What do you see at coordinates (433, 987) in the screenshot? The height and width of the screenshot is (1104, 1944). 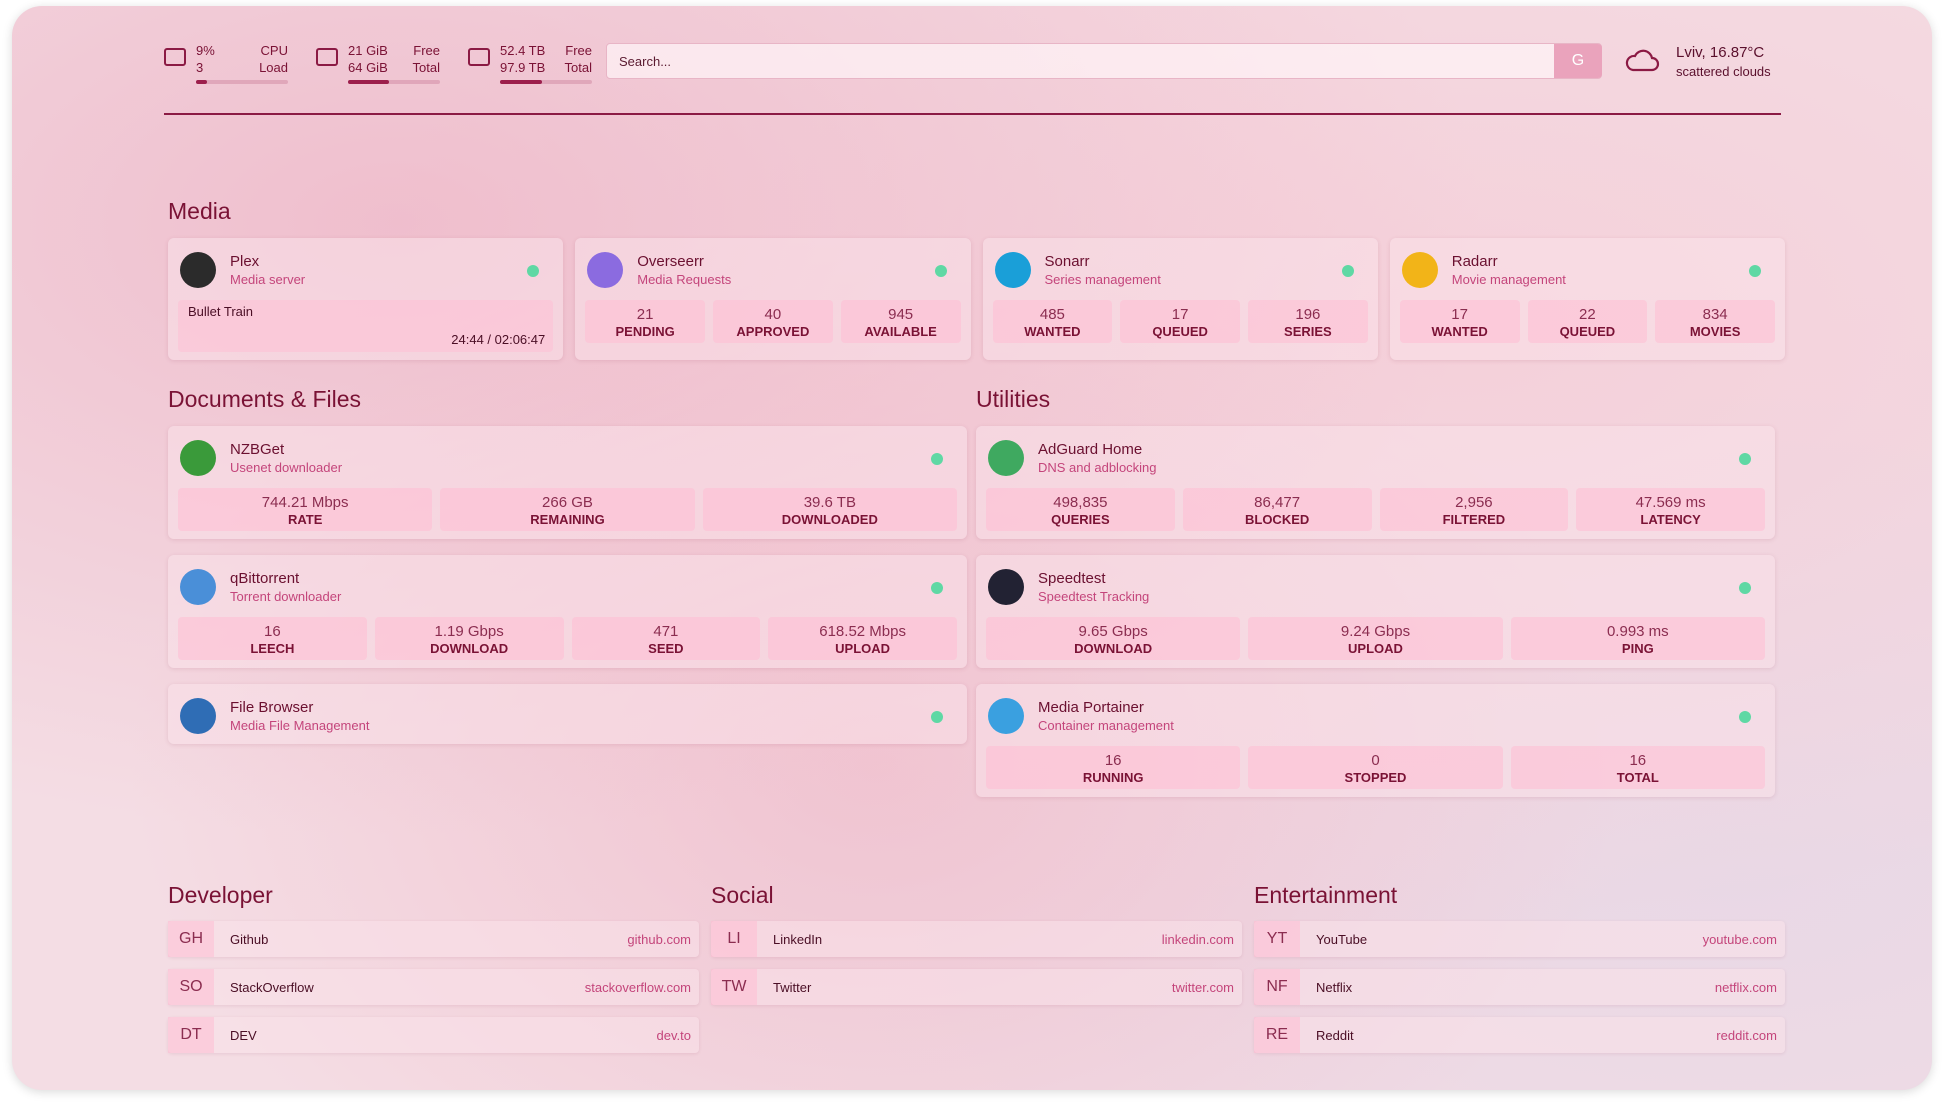 I see `bookmark: SO StackOverflow stackoverflow.com` at bounding box center [433, 987].